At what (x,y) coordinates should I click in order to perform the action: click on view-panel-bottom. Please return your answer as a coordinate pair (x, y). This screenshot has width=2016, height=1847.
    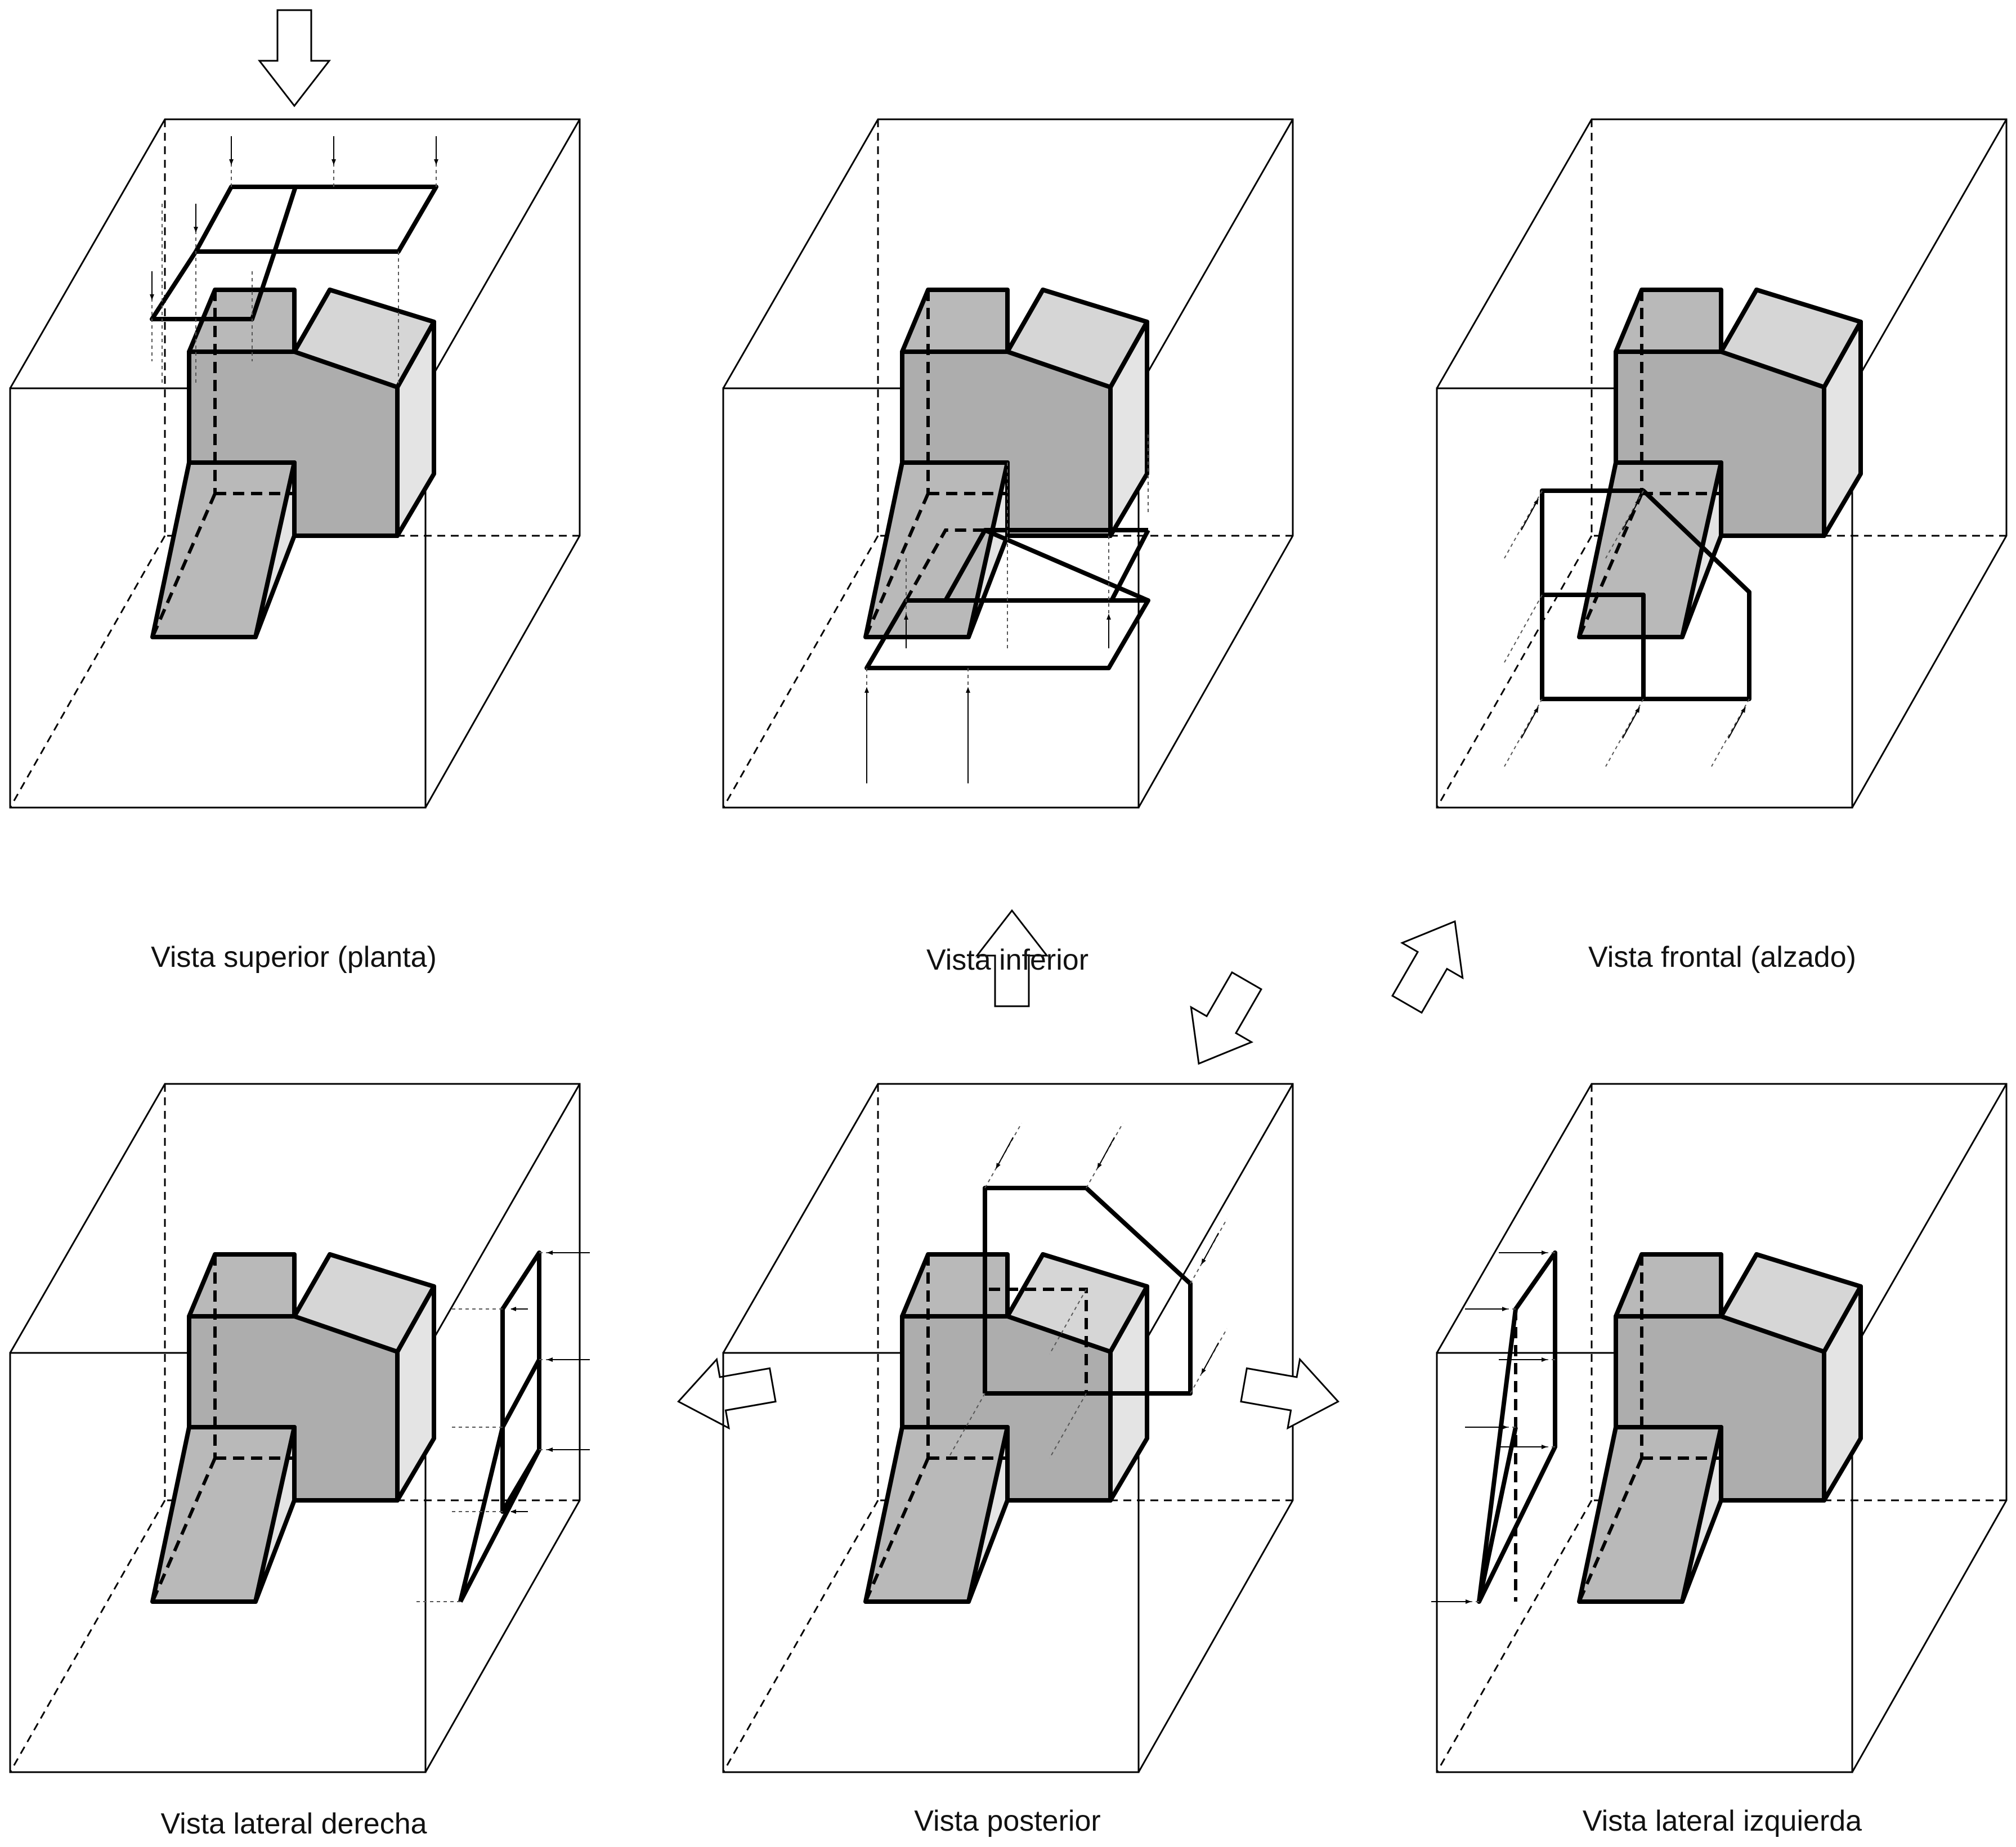
    Looking at the image, I should click on (1008, 463).